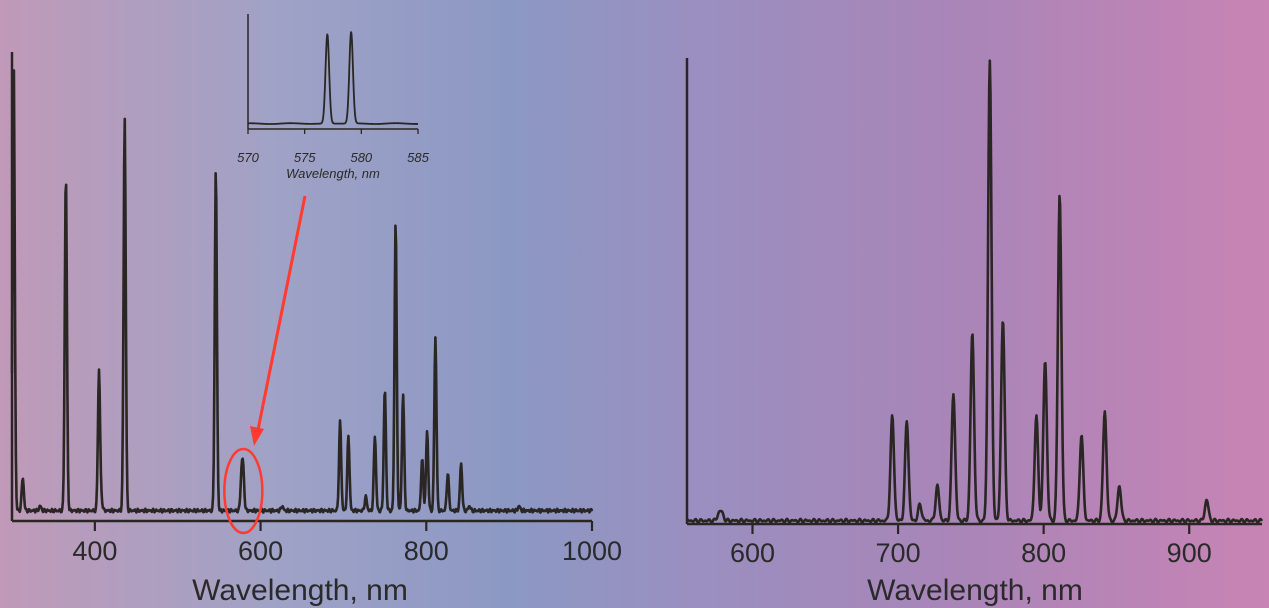 This screenshot has height=608, width=1269. I want to click on highlight-arrowhead, so click(257, 436).